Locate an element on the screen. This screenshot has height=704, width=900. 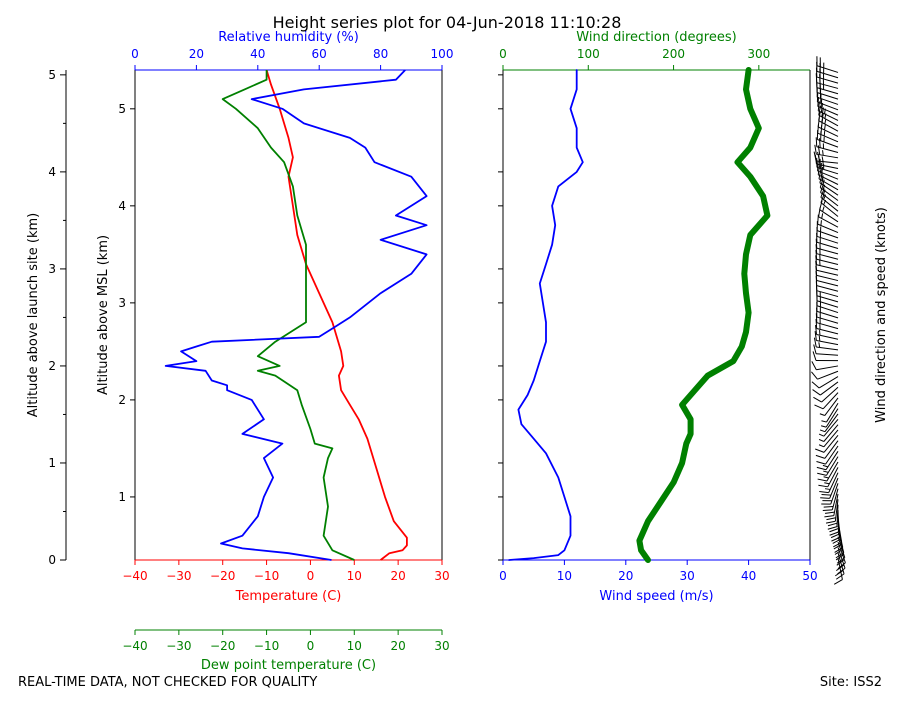
wind-direction-axis-title: Wind direction (degrees) is located at coordinates (656, 37).